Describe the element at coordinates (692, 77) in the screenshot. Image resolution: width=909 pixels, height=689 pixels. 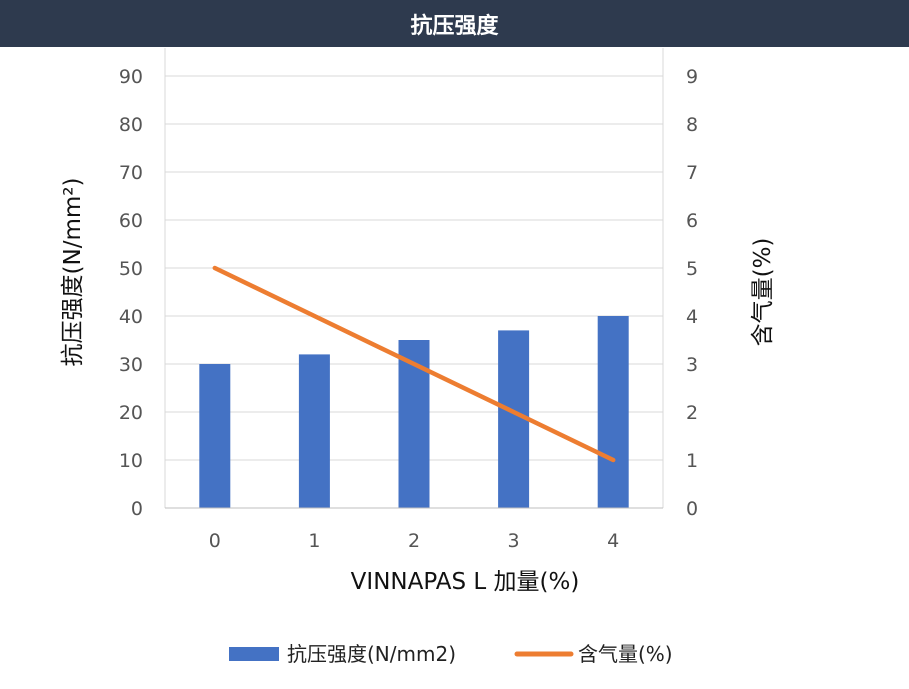
I see `y2-tick-label: 9` at that location.